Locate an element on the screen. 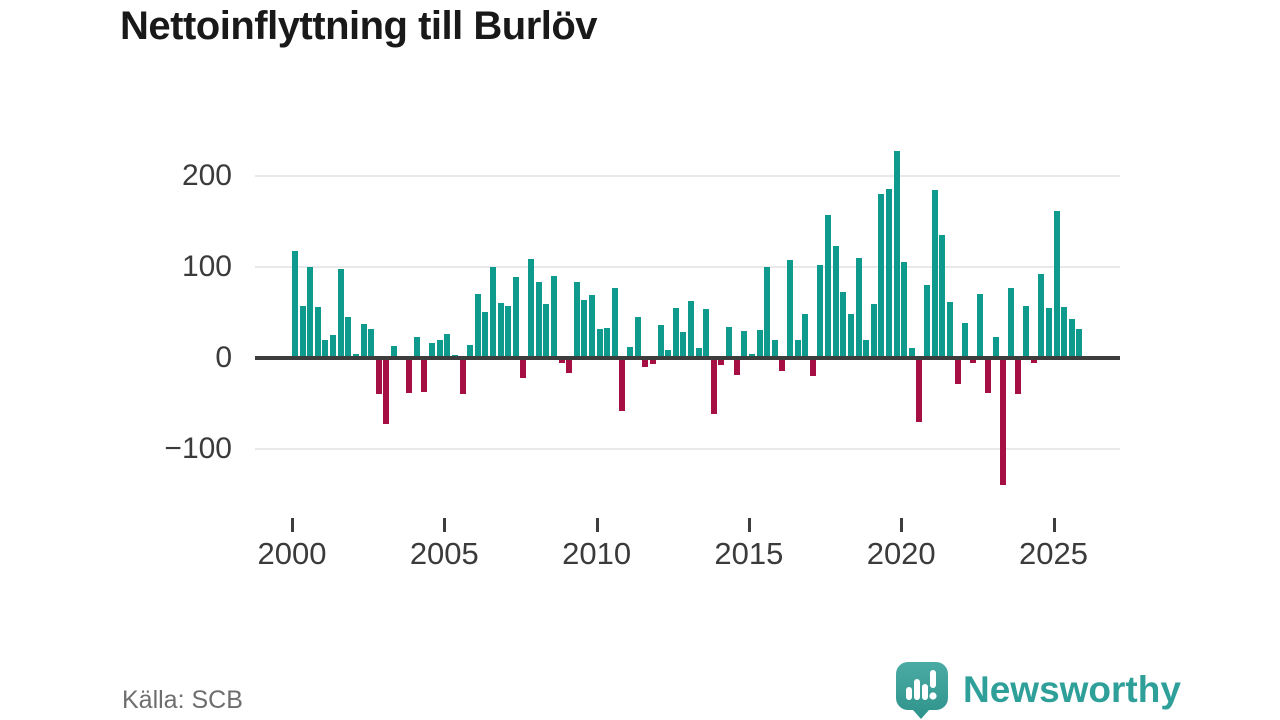 Image resolution: width=1280 pixels, height=720 pixels. gridline-y100 is located at coordinates (687, 267).